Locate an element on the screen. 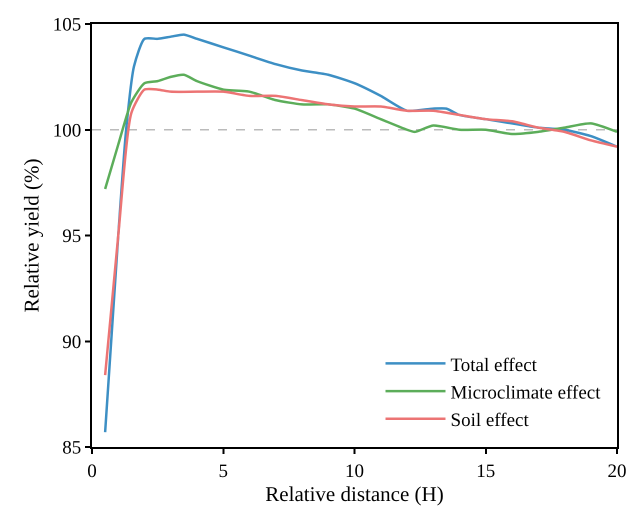 The image size is (631, 513). x-axis-title: Relative distance (H) is located at coordinates (354, 494).